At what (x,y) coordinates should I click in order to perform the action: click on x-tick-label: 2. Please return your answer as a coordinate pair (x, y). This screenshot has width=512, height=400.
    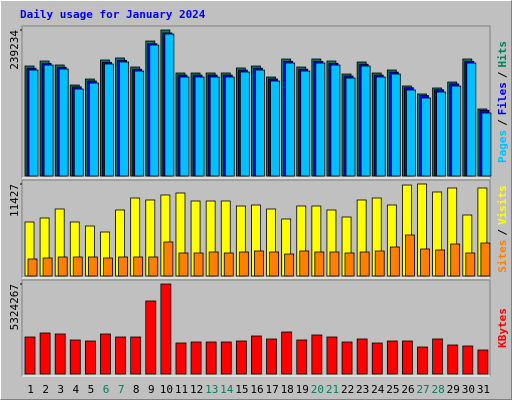
    Looking at the image, I should click on (45, 389).